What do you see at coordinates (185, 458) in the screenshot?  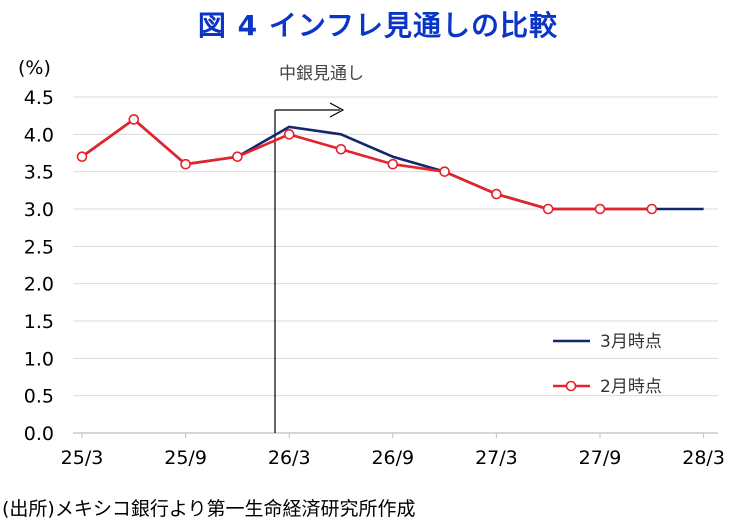 I see `x-tick-label: 25/9` at bounding box center [185, 458].